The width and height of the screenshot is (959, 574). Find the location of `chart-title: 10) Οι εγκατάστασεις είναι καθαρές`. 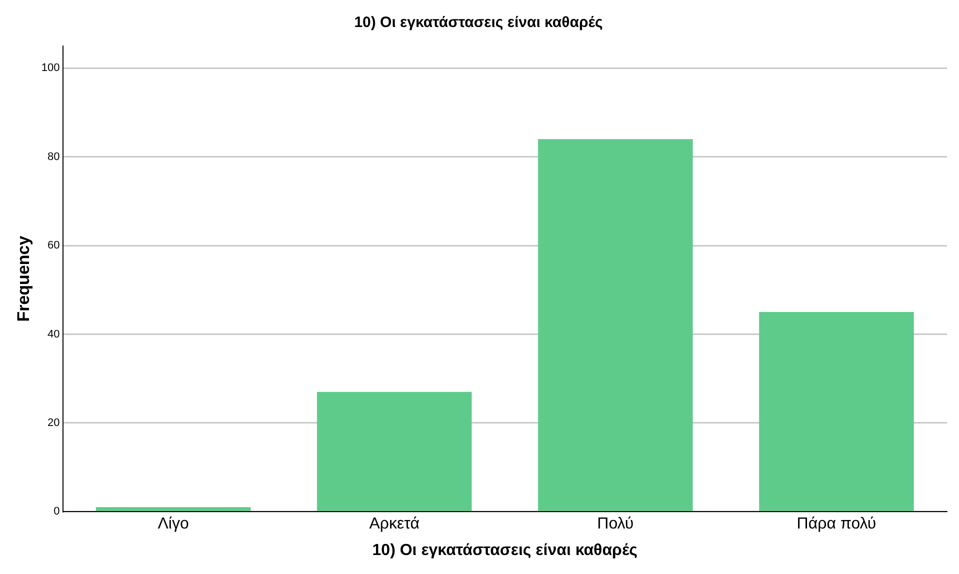

chart-title: 10) Οι εγκατάστασεις είναι καθαρές is located at coordinates (479, 23).